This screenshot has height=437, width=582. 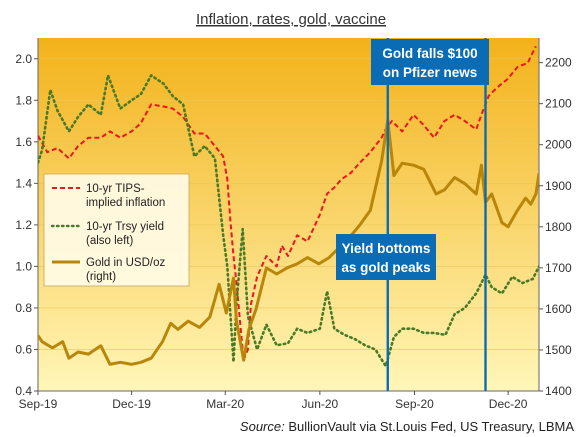 I want to click on legend-label-tips-line1: 10-yr TIPS-, so click(x=115, y=189).